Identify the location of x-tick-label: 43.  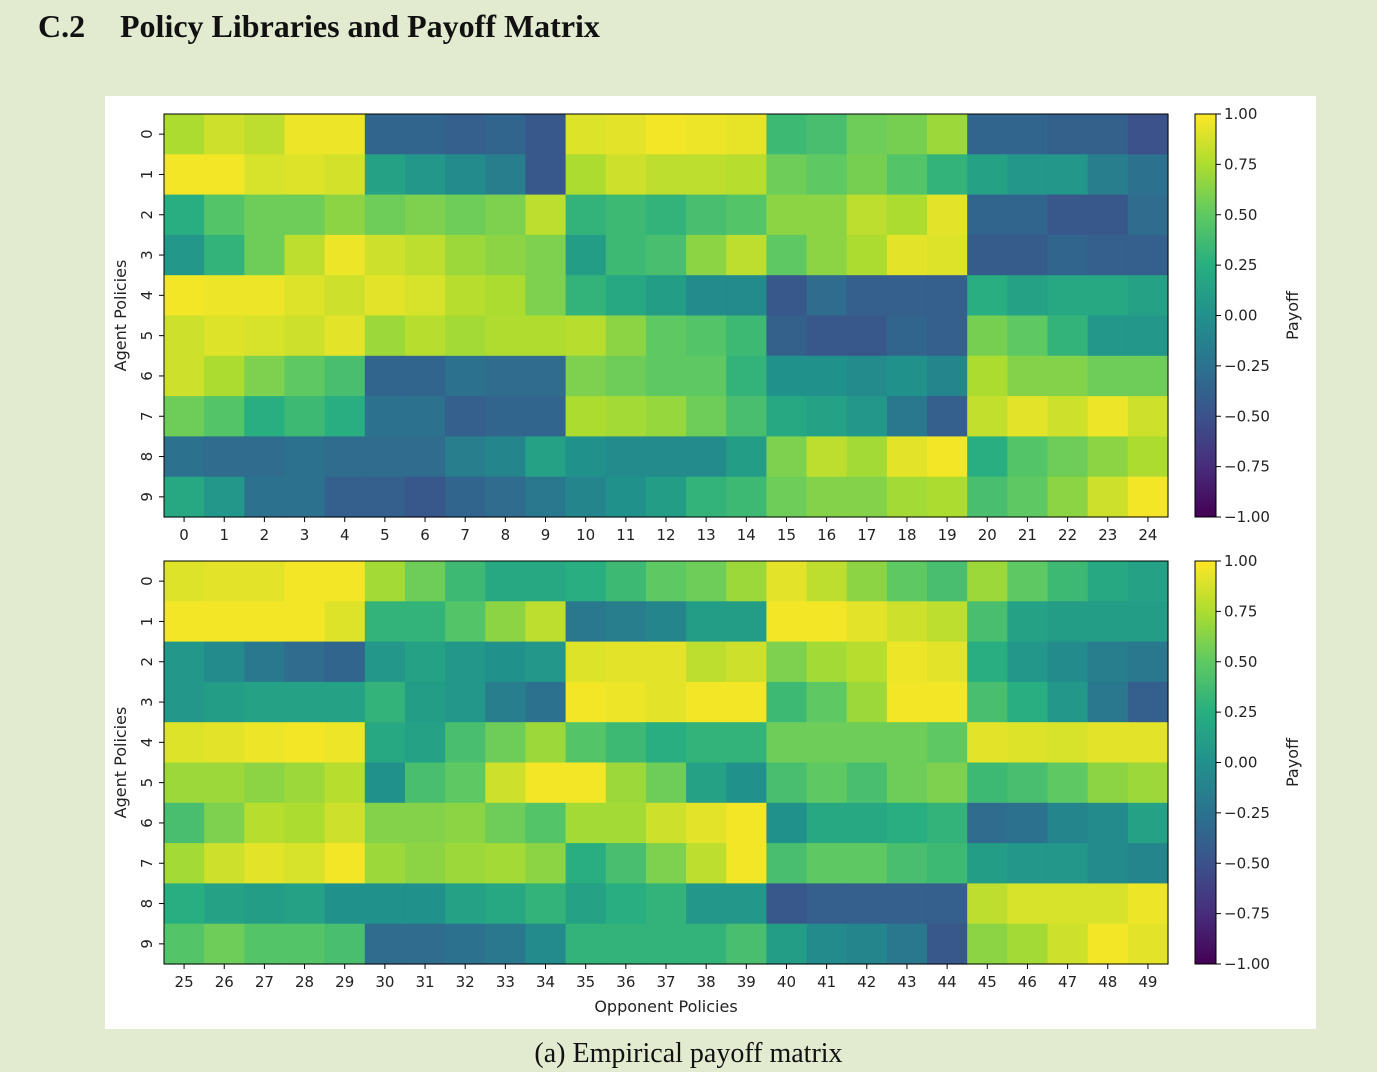
(906, 982).